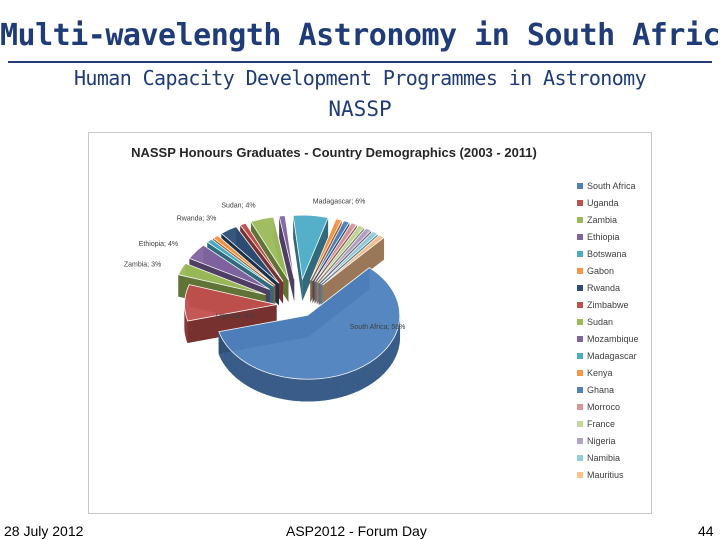 This screenshot has width=720, height=540. I want to click on pie-slice-uganda, so click(230, 314).